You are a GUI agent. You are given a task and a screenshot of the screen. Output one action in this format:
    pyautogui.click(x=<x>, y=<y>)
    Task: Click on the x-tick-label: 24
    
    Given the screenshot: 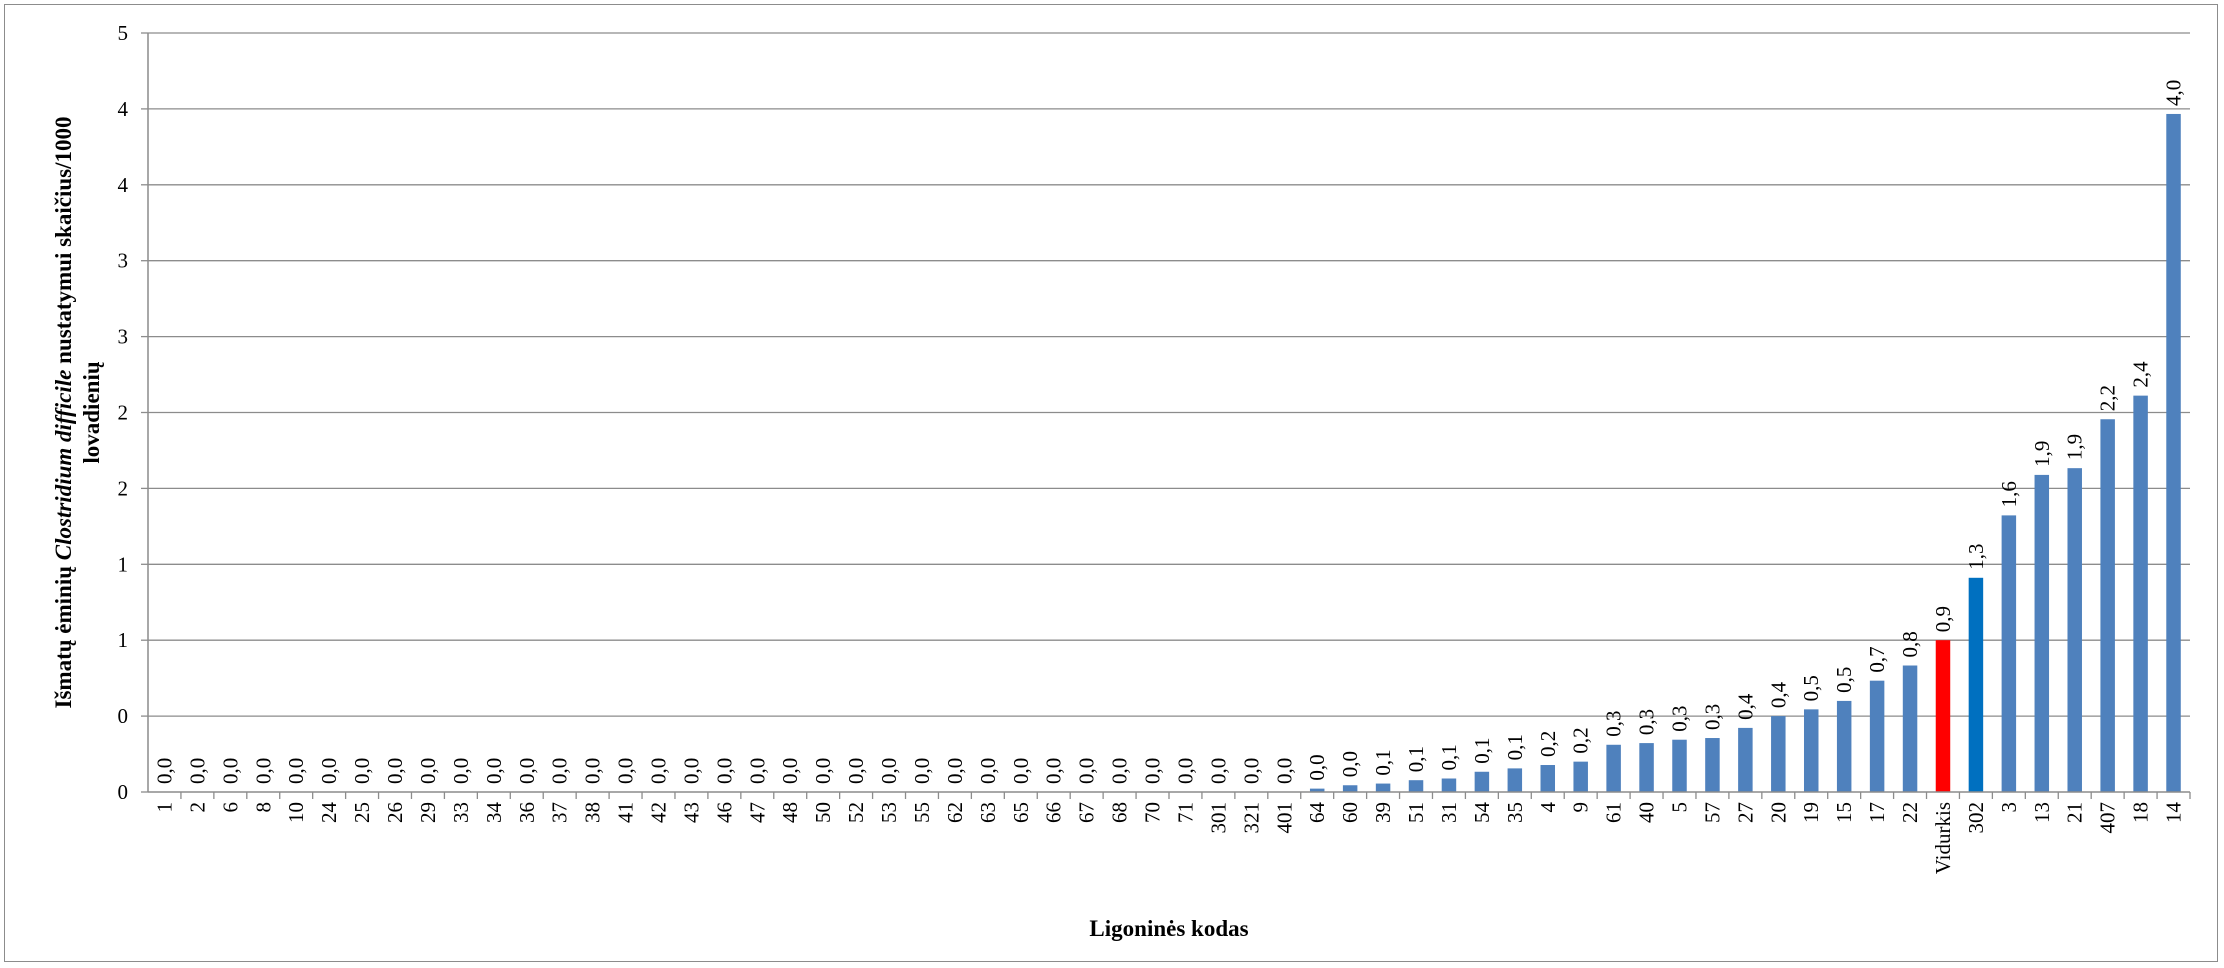 What is the action you would take?
    pyautogui.click(x=329, y=813)
    